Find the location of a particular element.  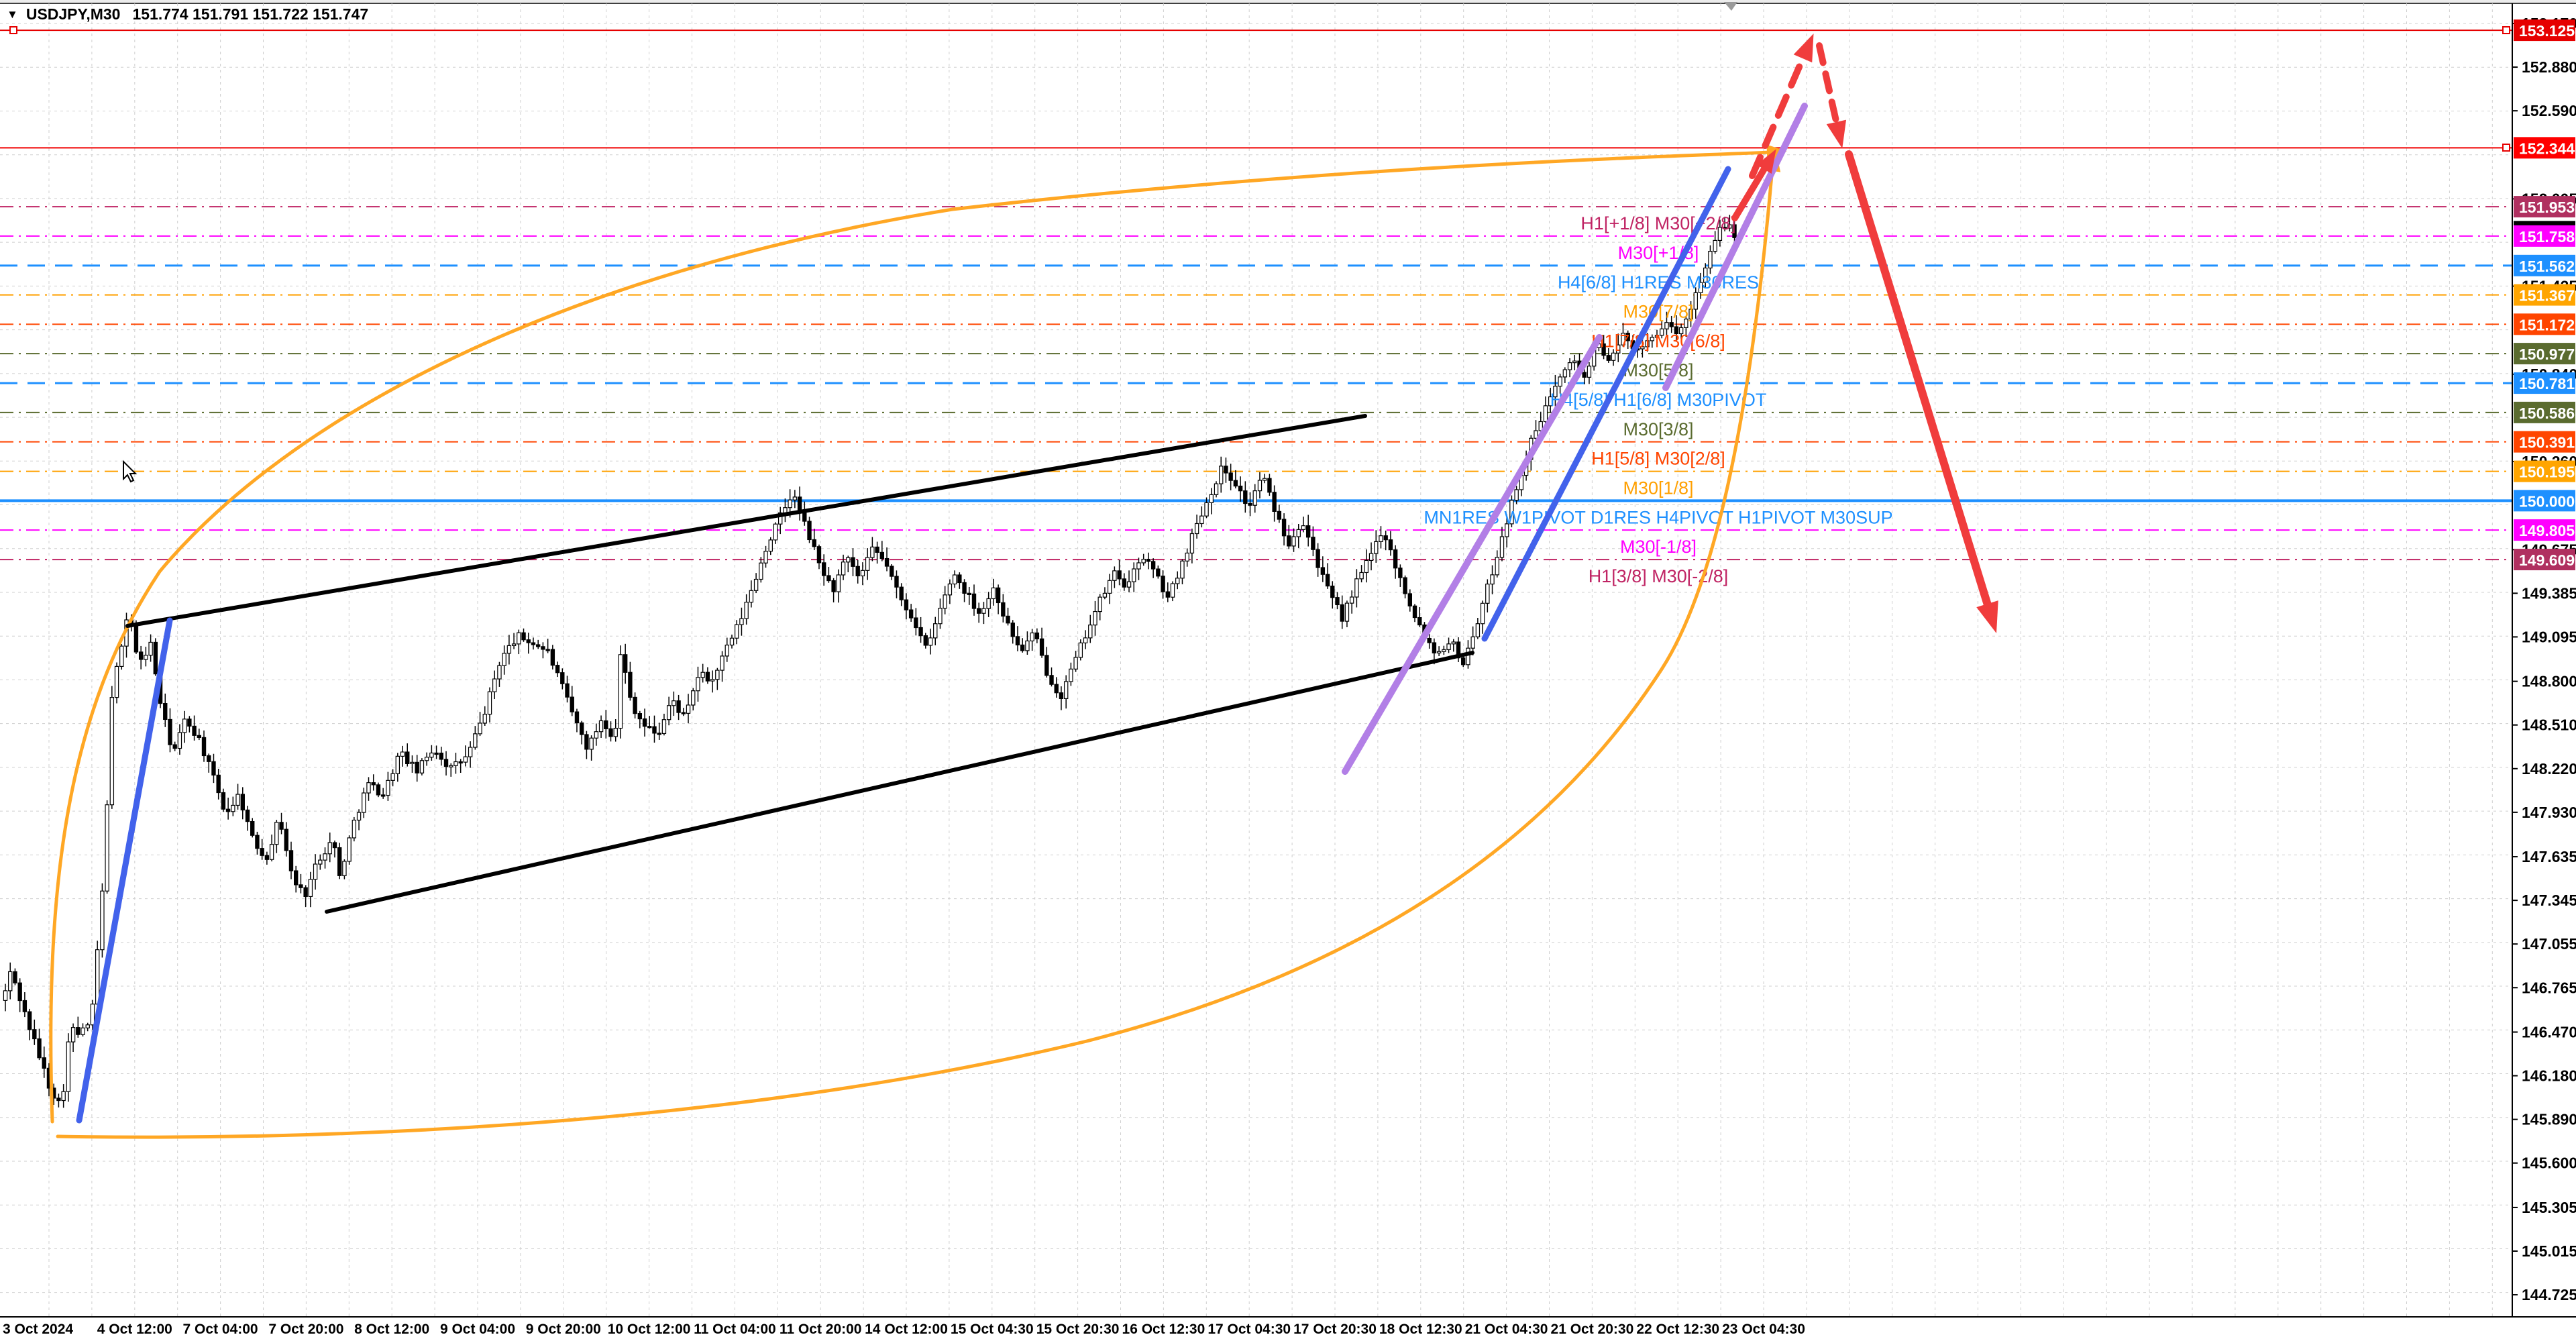

price-tick-label: 149.095 is located at coordinates (2549, 636).